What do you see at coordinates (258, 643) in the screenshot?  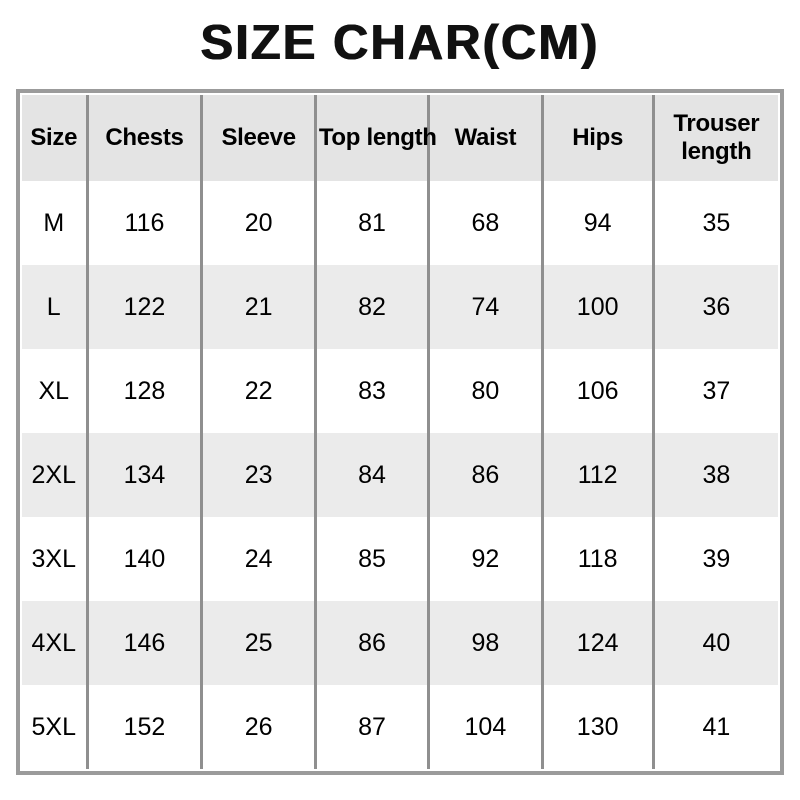 I see `value-cell: 25` at bounding box center [258, 643].